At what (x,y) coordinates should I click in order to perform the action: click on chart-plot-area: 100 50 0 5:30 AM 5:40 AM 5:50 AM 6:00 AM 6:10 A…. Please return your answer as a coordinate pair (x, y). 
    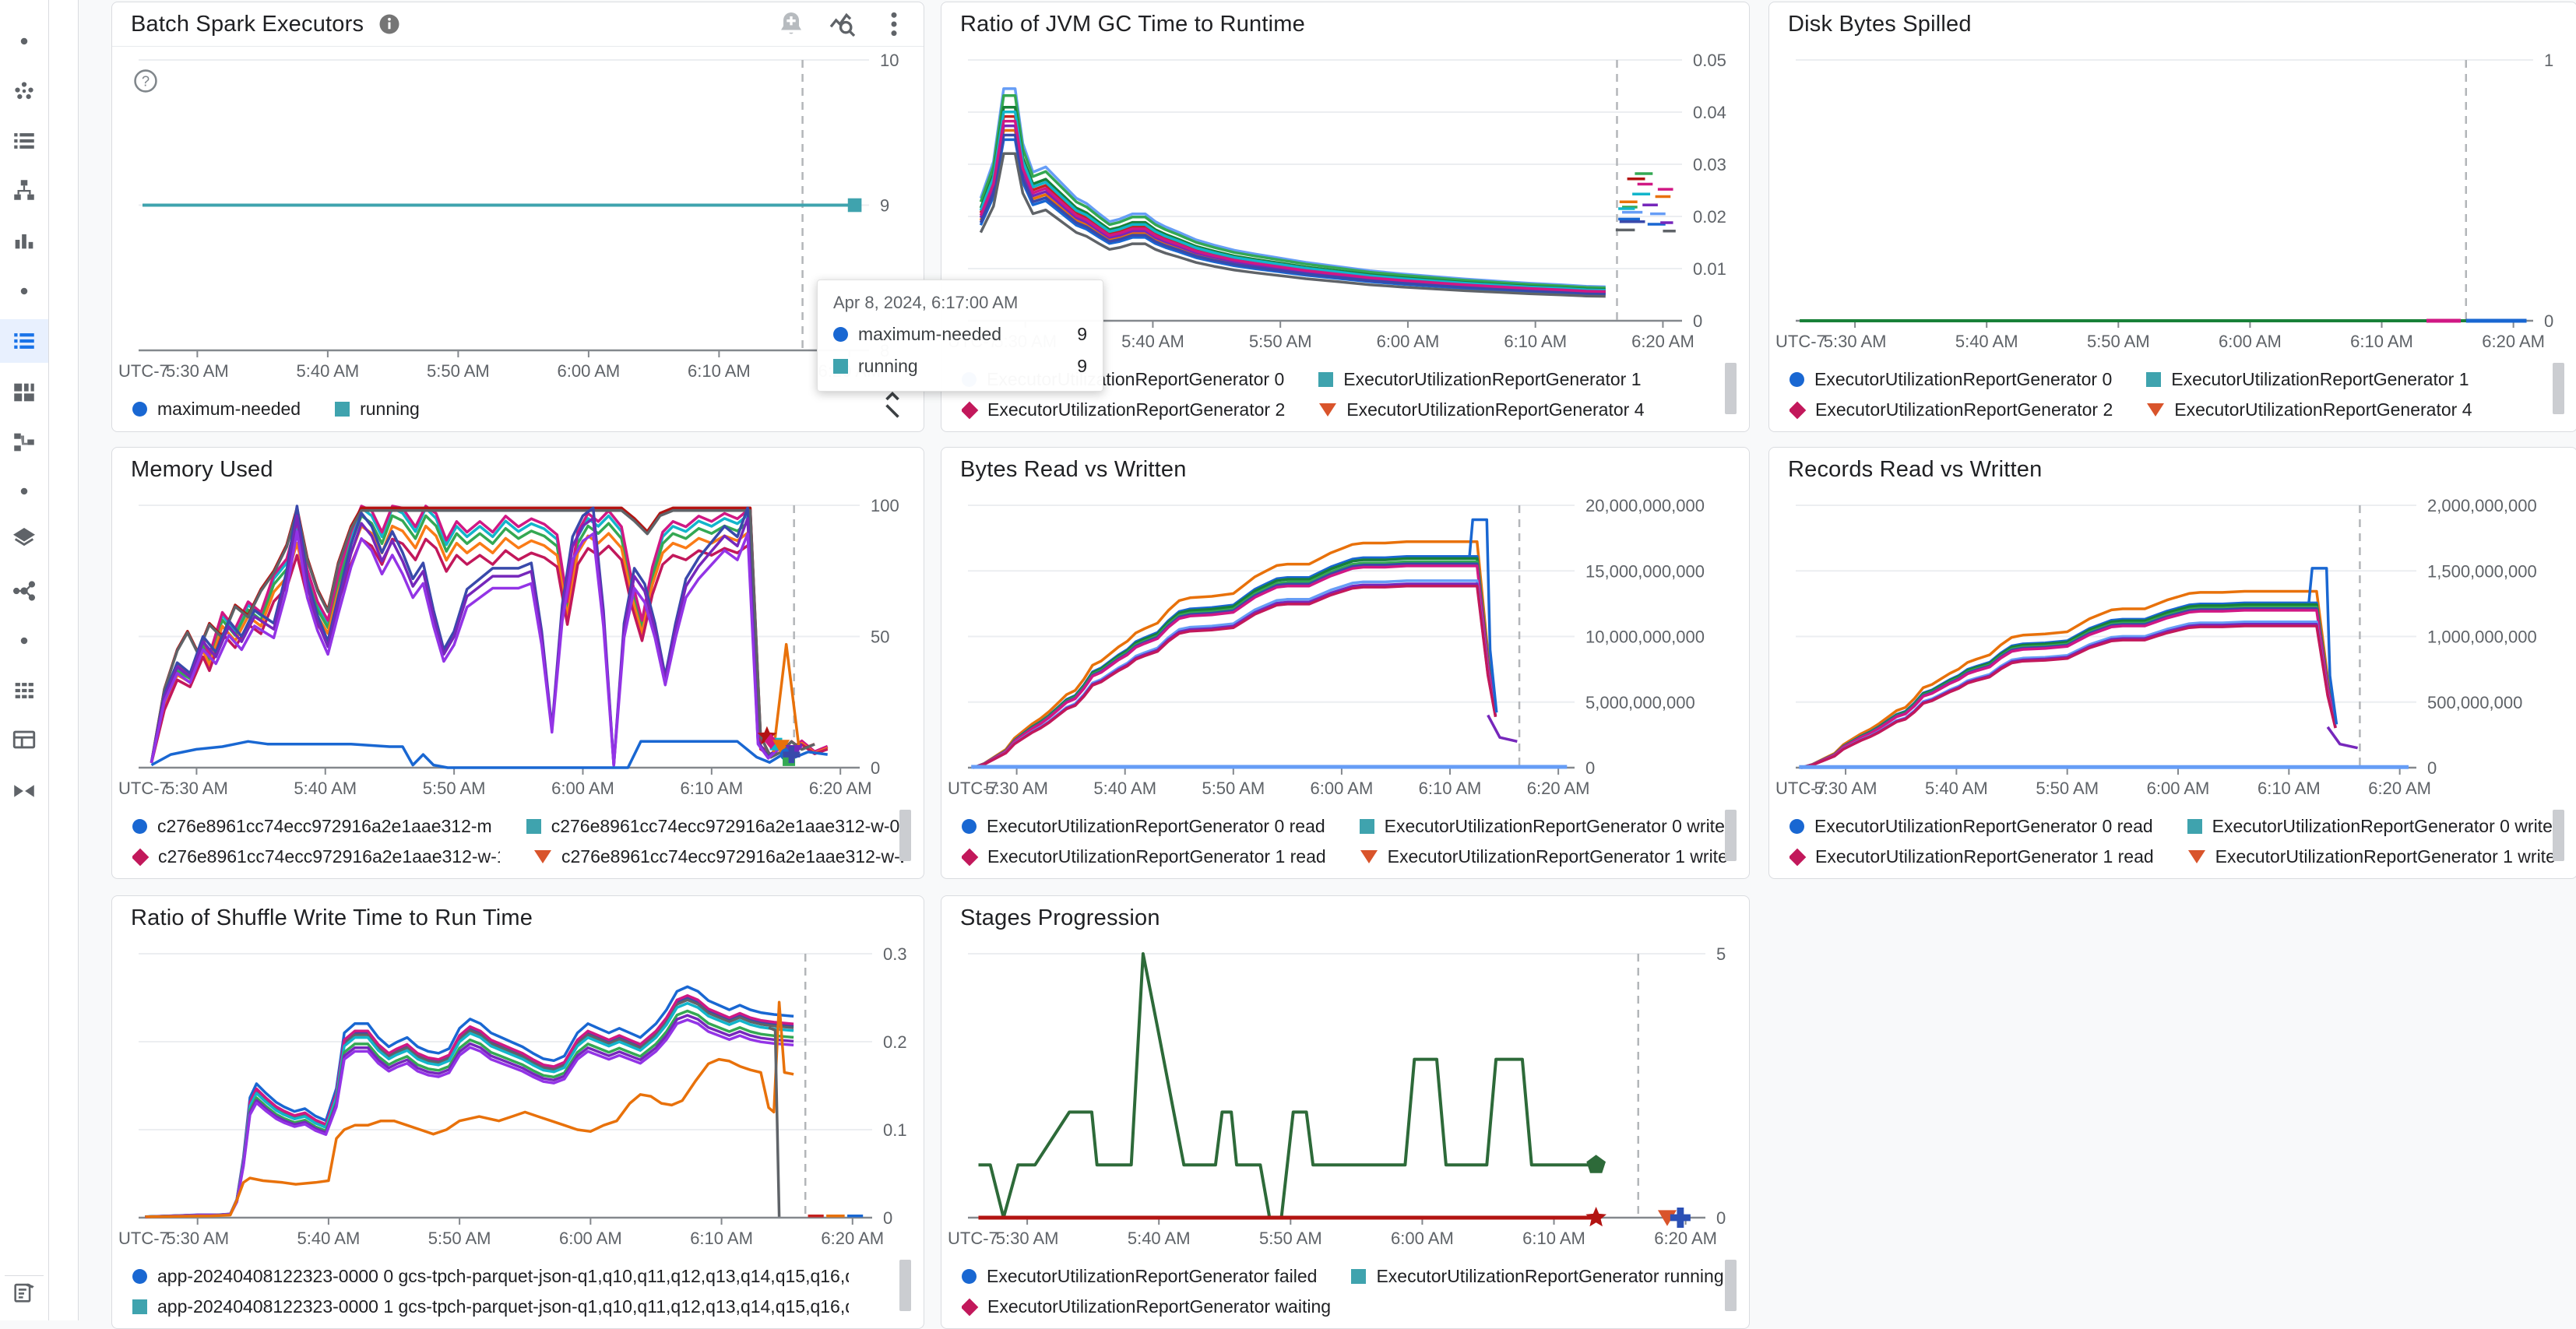
    Looking at the image, I should click on (518, 648).